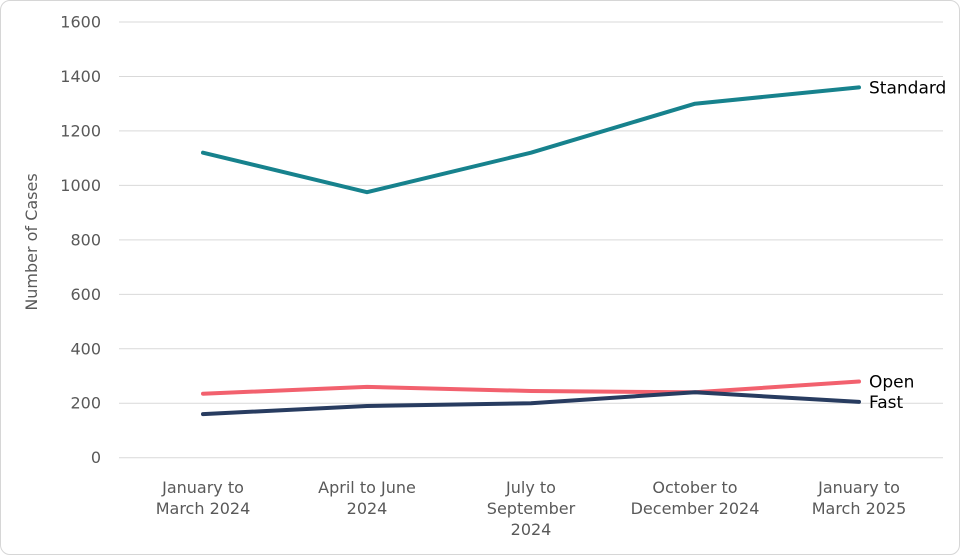 This screenshot has height=555, width=960. Describe the element at coordinates (96, 457) in the screenshot. I see `y-tick-label: 0` at that location.